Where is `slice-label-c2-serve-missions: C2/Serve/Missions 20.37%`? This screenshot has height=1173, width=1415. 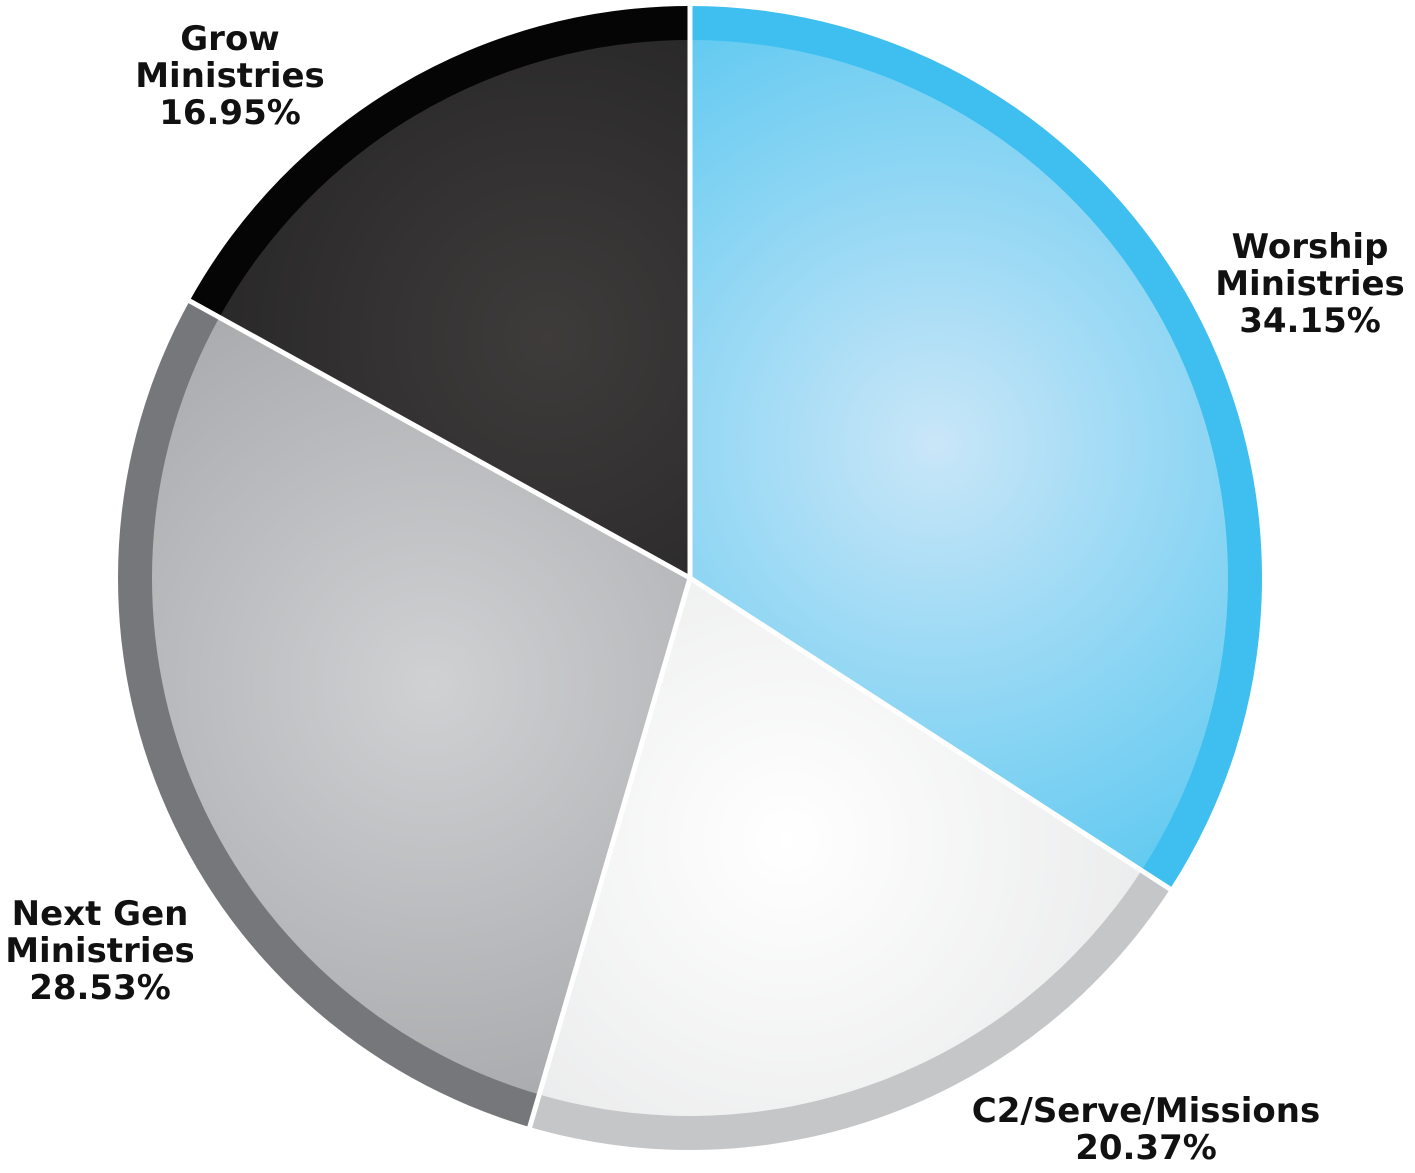
slice-label-c2-serve-missions: C2/Serve/Missions 20.37% is located at coordinates (1146, 1129).